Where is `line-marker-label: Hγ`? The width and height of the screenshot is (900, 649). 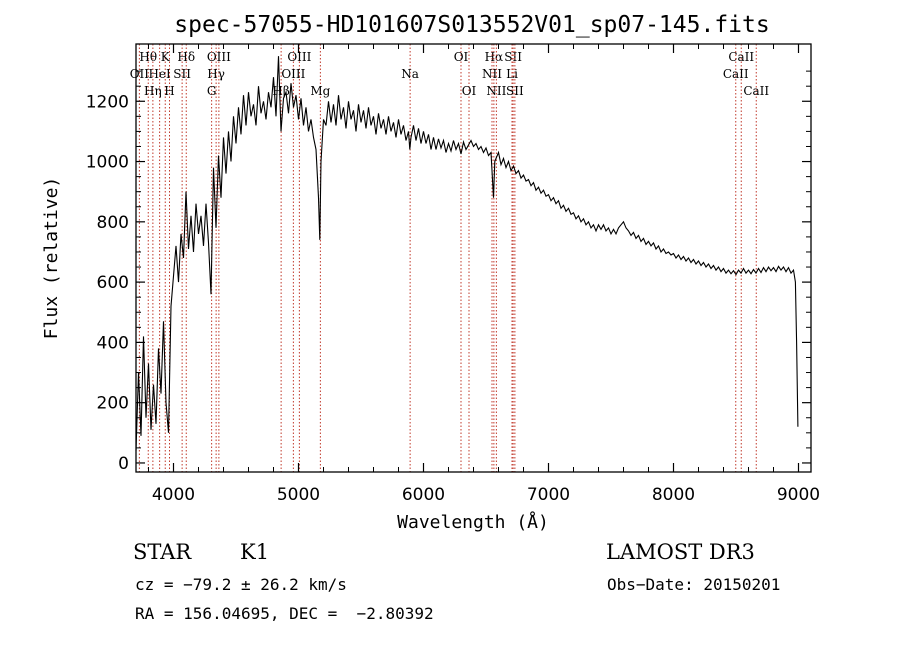
line-marker-label: Hγ is located at coordinates (216, 74).